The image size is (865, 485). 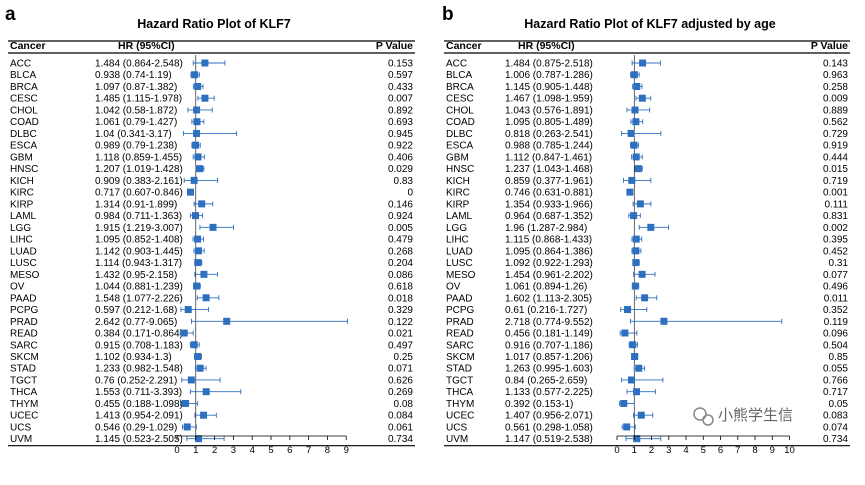 What do you see at coordinates (549, 75) in the screenshot?
I see `hr-ci-text: 1.006 (0.787-1.286)` at bounding box center [549, 75].